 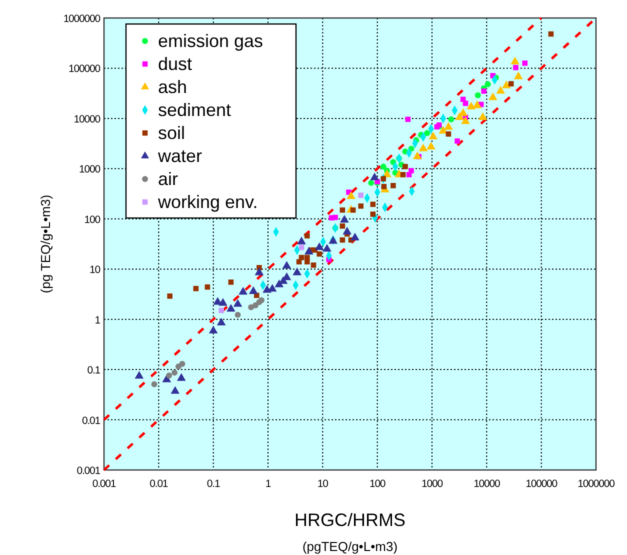 I want to click on legend-label: sediment, so click(x=195, y=110).